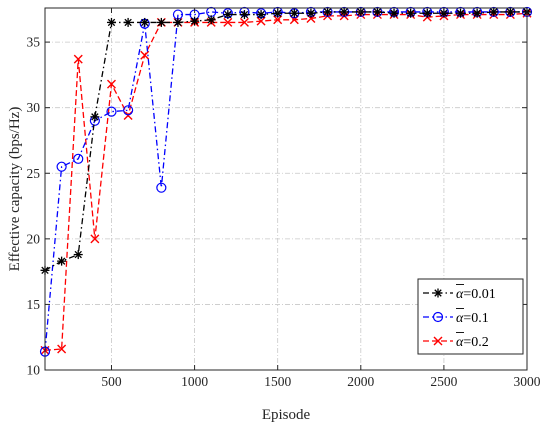 The height and width of the screenshot is (431, 550). I want to click on legend: α=0.01α=0.1α=0.2, so click(470, 316).